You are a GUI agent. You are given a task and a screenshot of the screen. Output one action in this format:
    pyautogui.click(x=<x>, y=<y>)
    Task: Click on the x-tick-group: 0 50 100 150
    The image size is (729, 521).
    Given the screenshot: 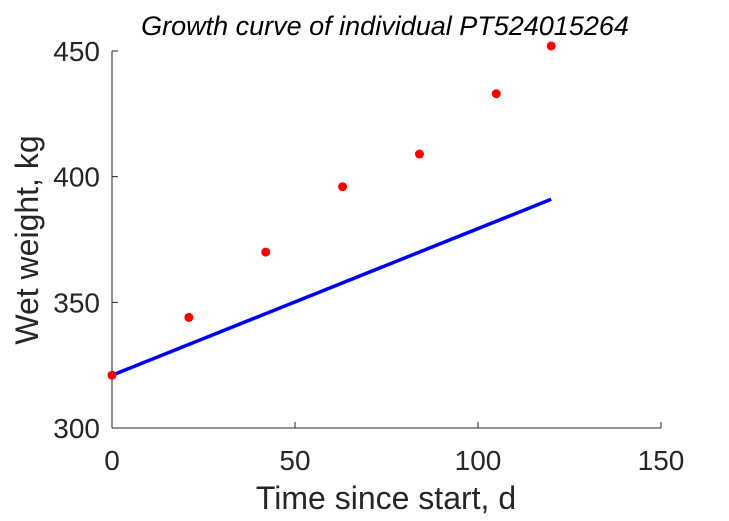 What is the action you would take?
    pyautogui.click(x=394, y=449)
    